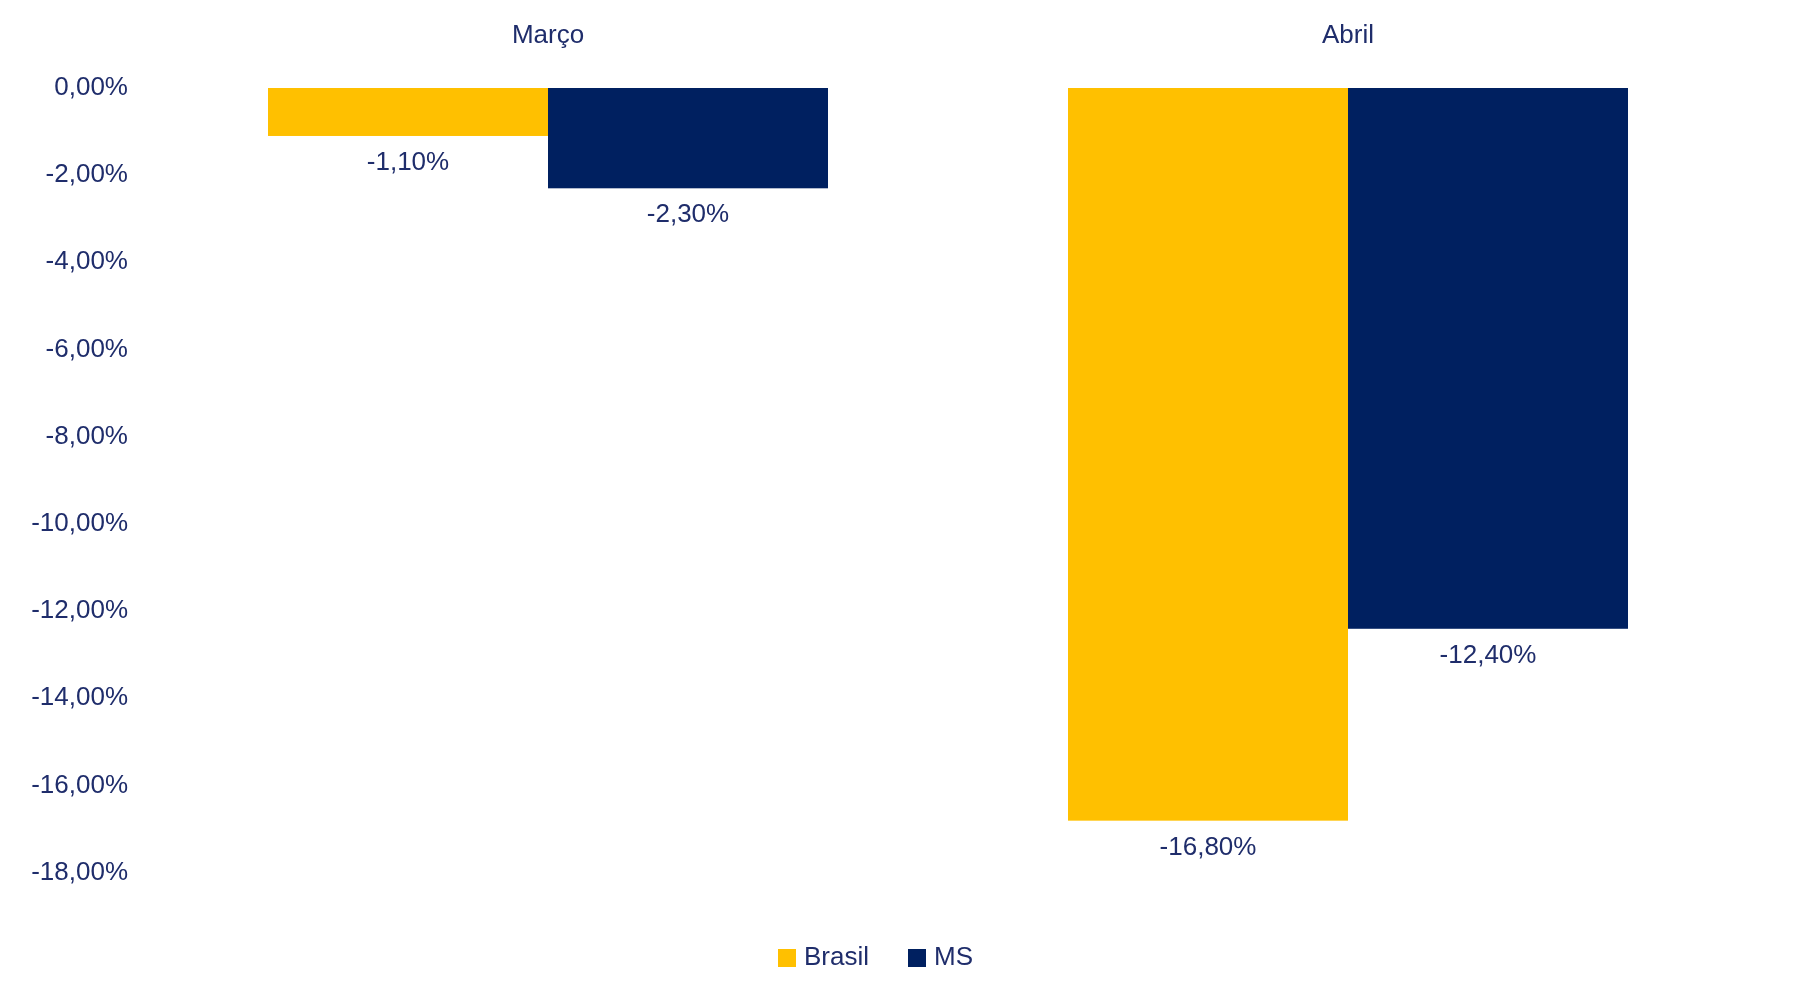 Image resolution: width=1800 pixels, height=995 pixels. I want to click on y-tick-label: -8,00%, so click(86, 434).